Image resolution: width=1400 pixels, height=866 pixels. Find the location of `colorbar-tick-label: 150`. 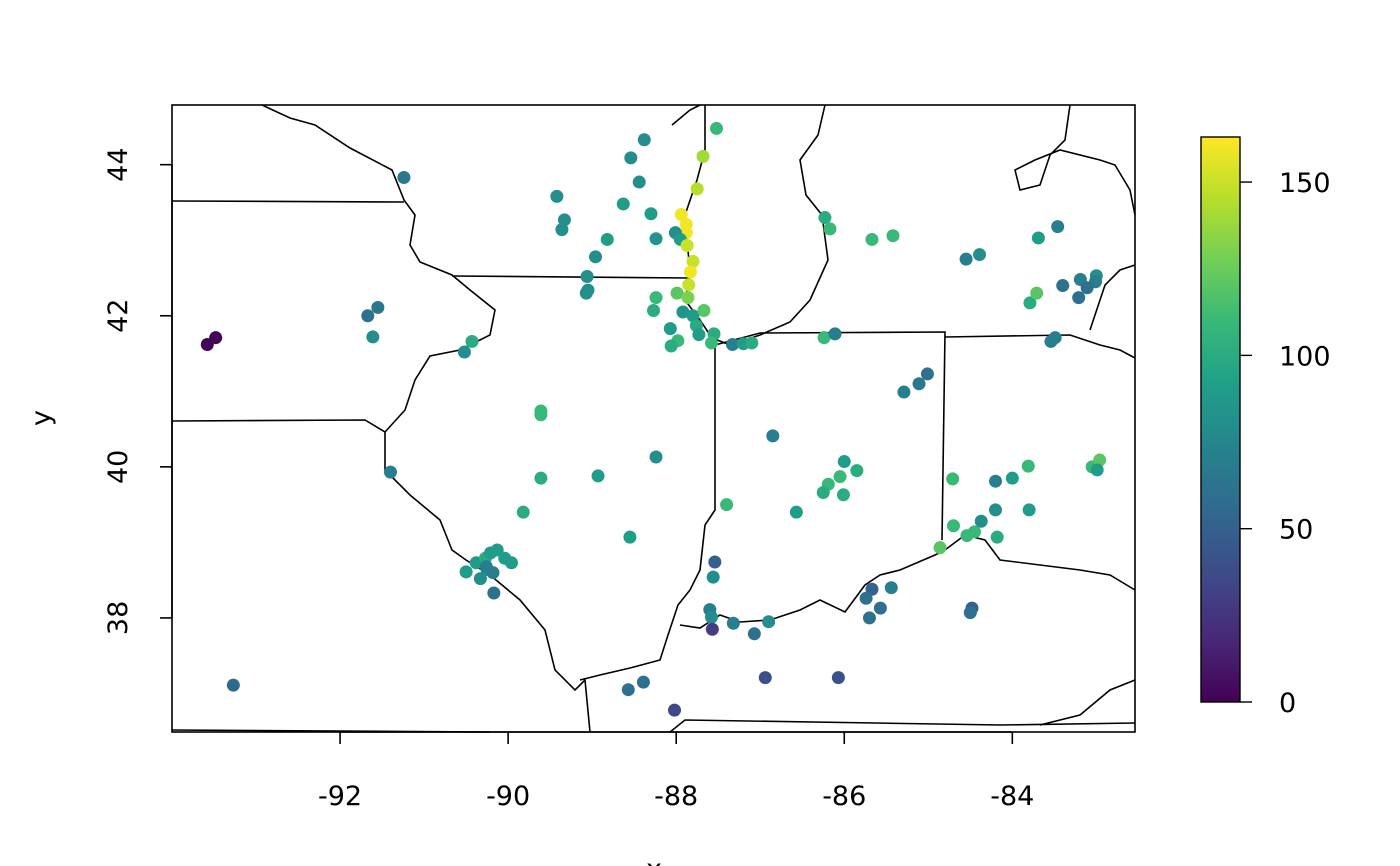

colorbar-tick-label: 150 is located at coordinates (1305, 183).